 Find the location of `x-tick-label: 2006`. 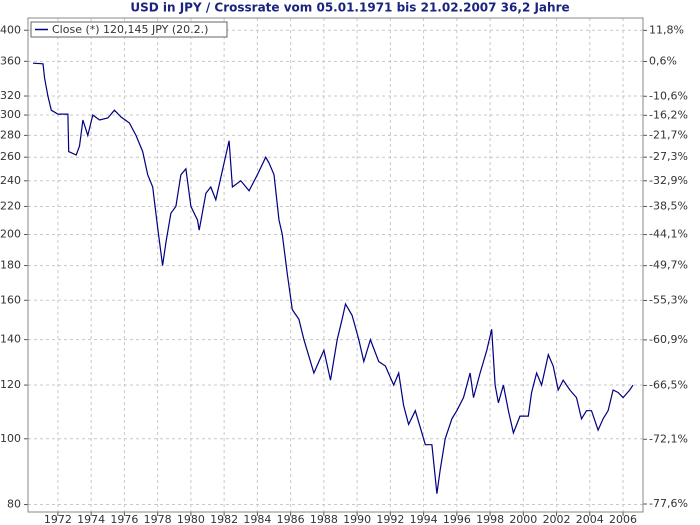

x-tick-label: 2006 is located at coordinates (623, 519).